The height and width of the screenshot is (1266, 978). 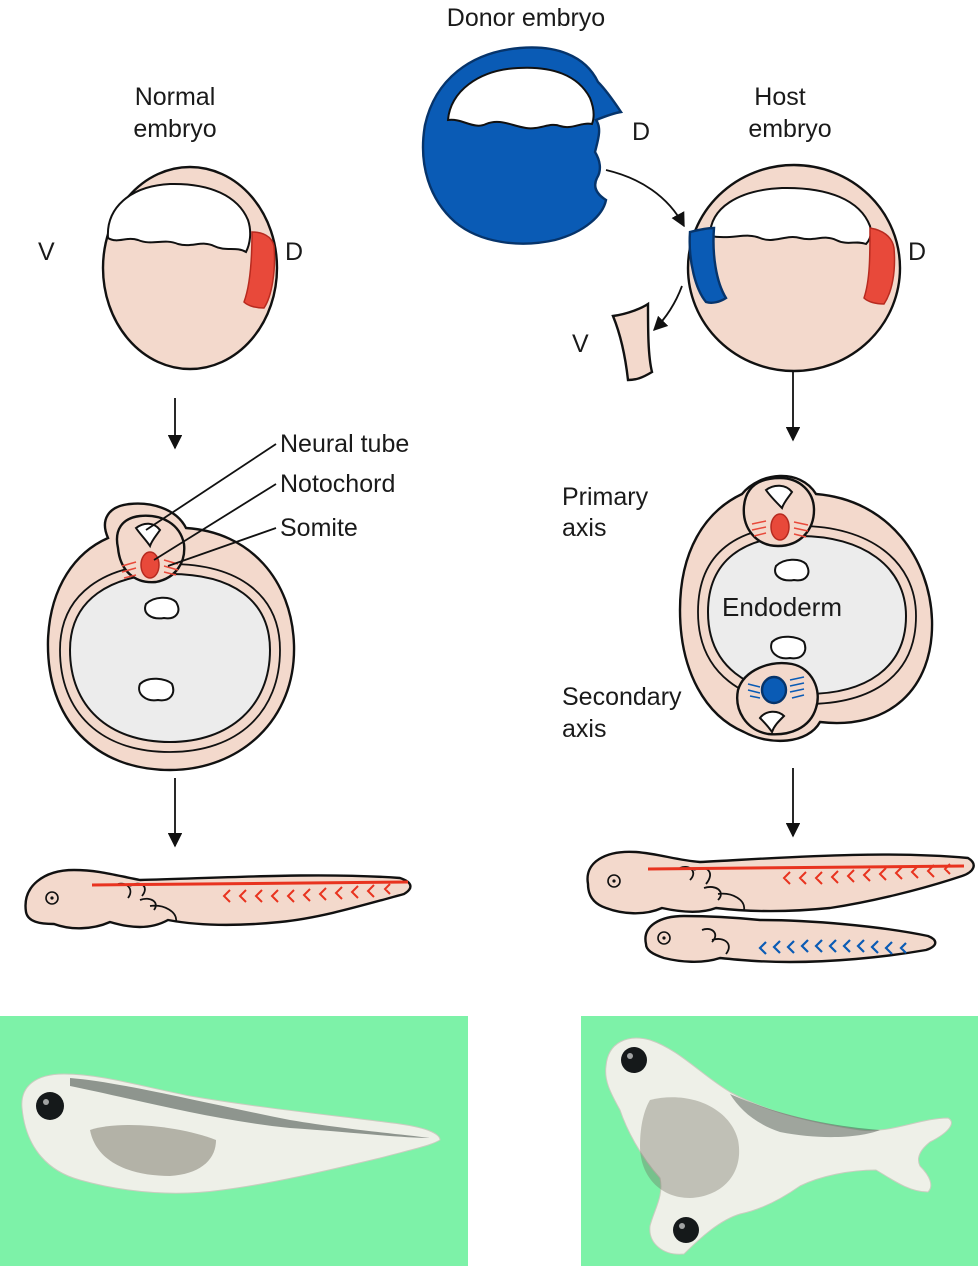 I want to click on normal-photo-tadpole, so click(x=231, y=1133).